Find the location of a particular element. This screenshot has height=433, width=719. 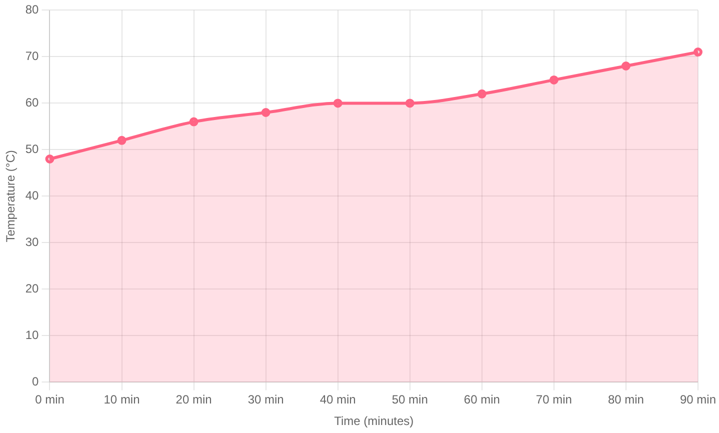

y-tick-label: 20 is located at coordinates (32, 289).